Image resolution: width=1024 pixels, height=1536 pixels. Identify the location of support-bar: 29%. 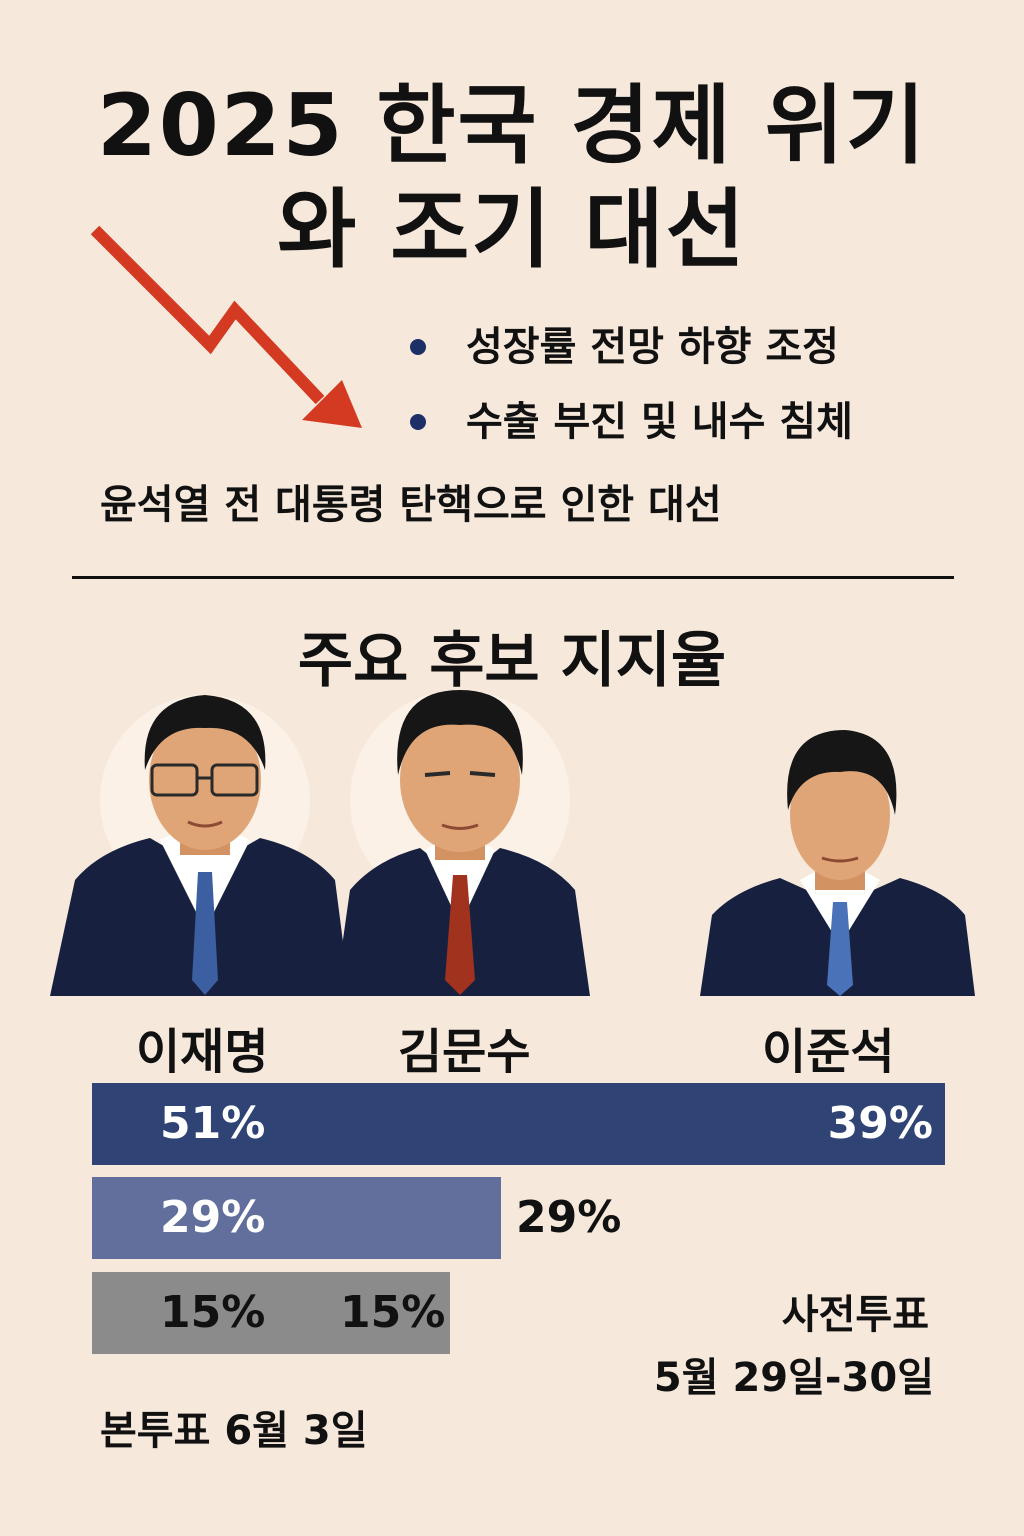
(296, 1218).